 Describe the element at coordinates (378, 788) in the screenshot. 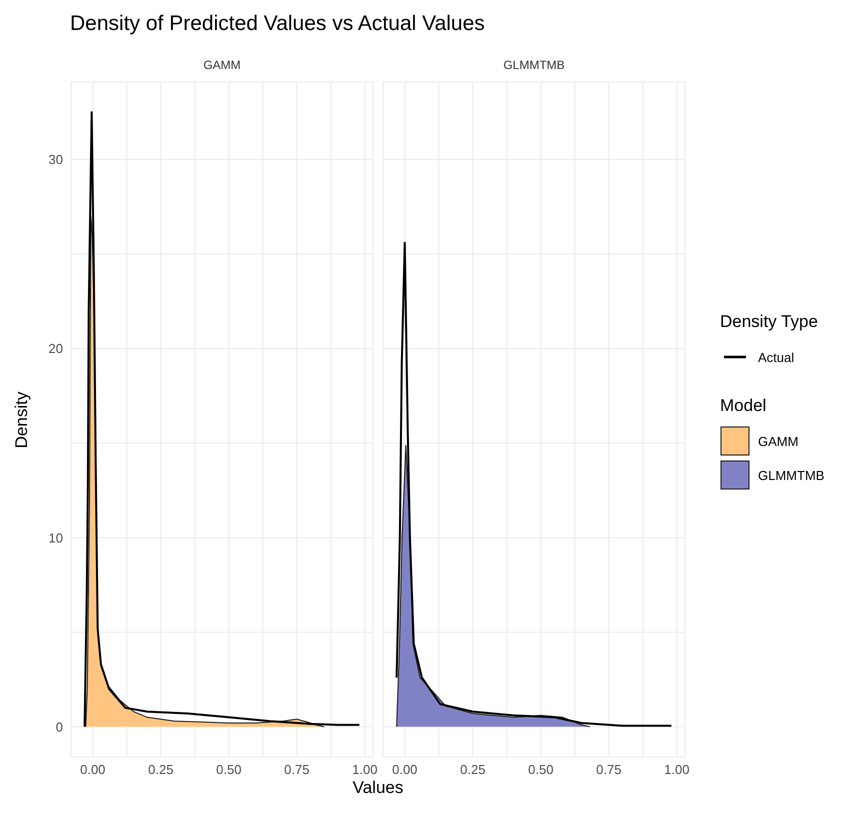

I see `x-axis-title: Values` at that location.